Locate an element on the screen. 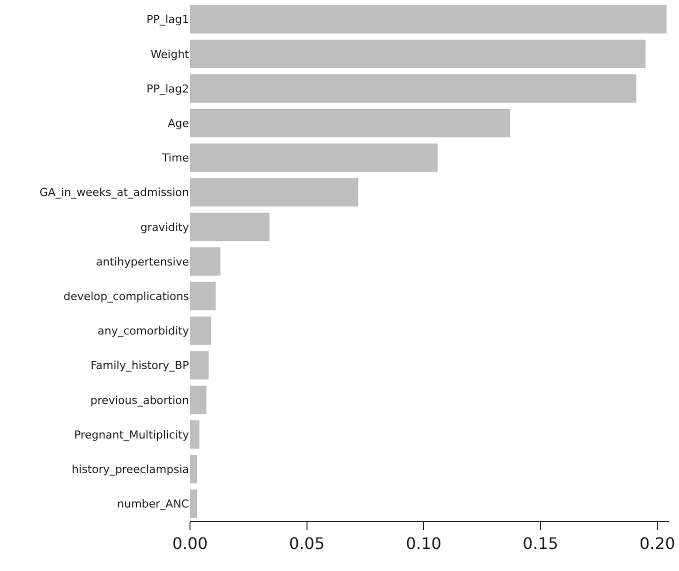 The height and width of the screenshot is (571, 679). y-tick-label: gravidity is located at coordinates (165, 227).